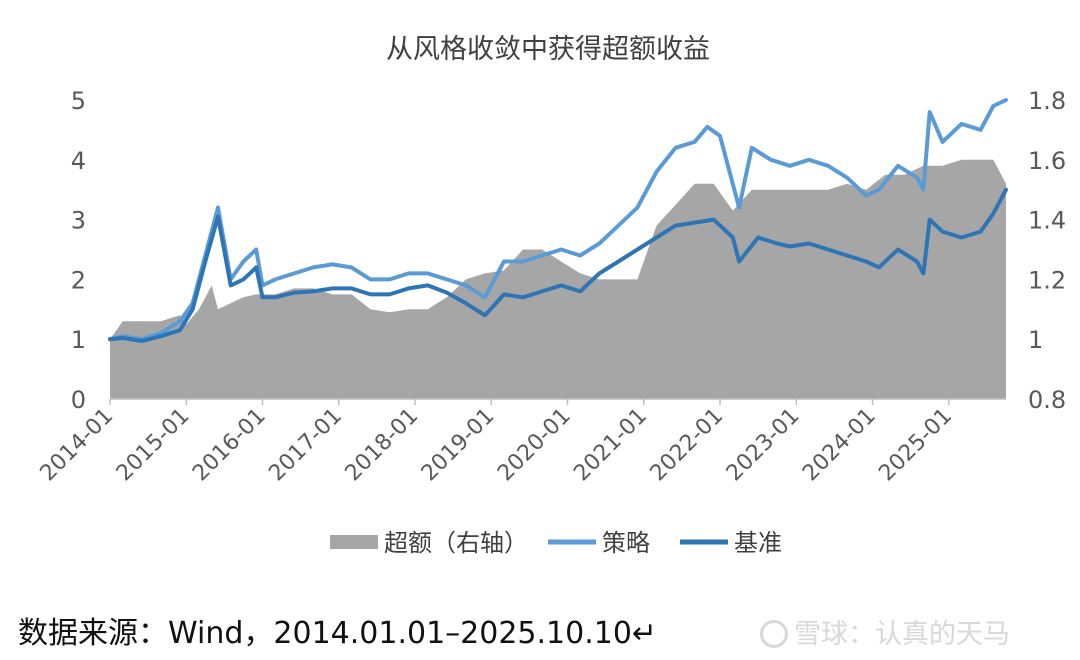  What do you see at coordinates (338, 633) in the screenshot?
I see `data-source-note: 数据来源：Wind，2014.01.01–2025.10.10↵` at bounding box center [338, 633].